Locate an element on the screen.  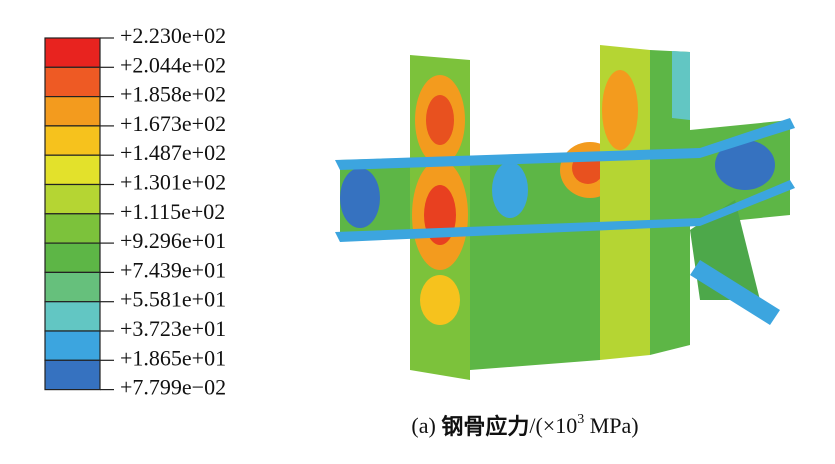
legend-label: +7.439e+01 is located at coordinates (173, 269).